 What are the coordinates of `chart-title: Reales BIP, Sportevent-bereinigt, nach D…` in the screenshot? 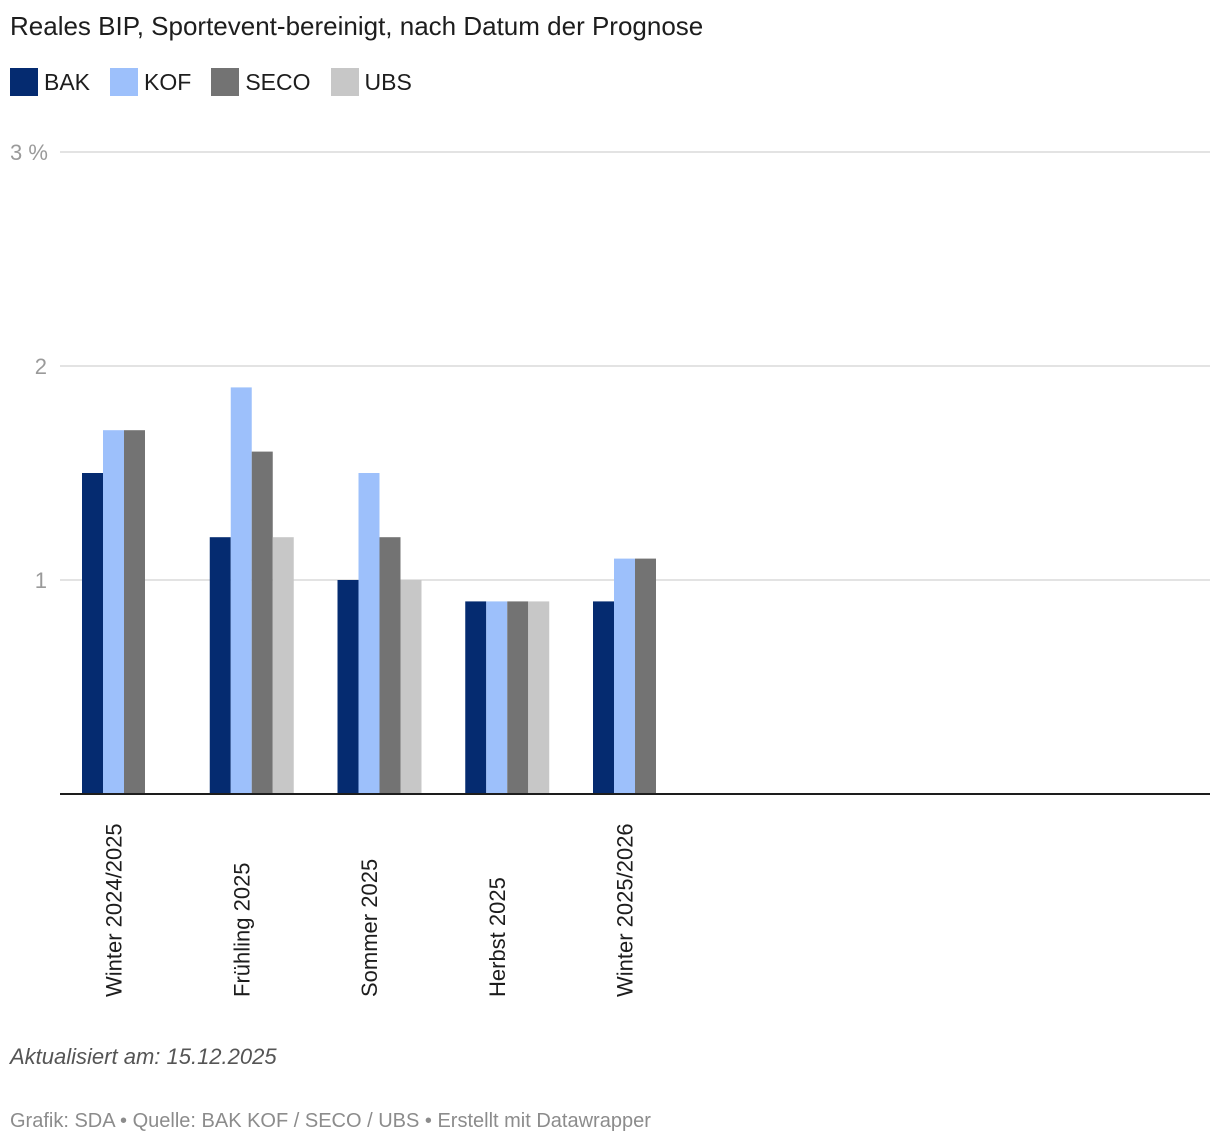 It's located at (357, 26).